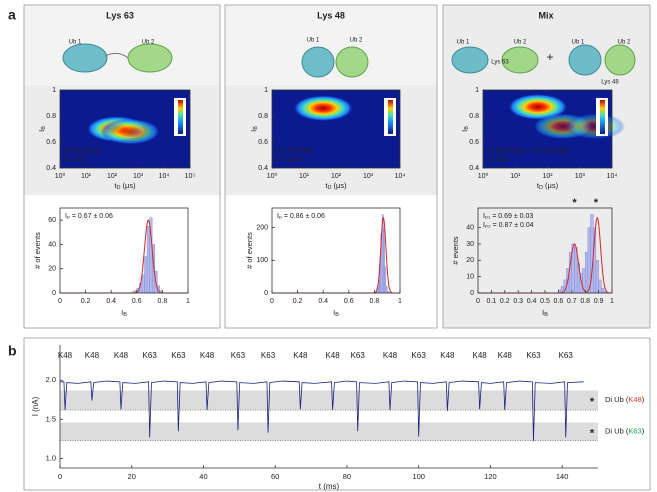 This screenshot has width=657, height=492. I want to click on x-tick-label: 0.5, so click(545, 301).